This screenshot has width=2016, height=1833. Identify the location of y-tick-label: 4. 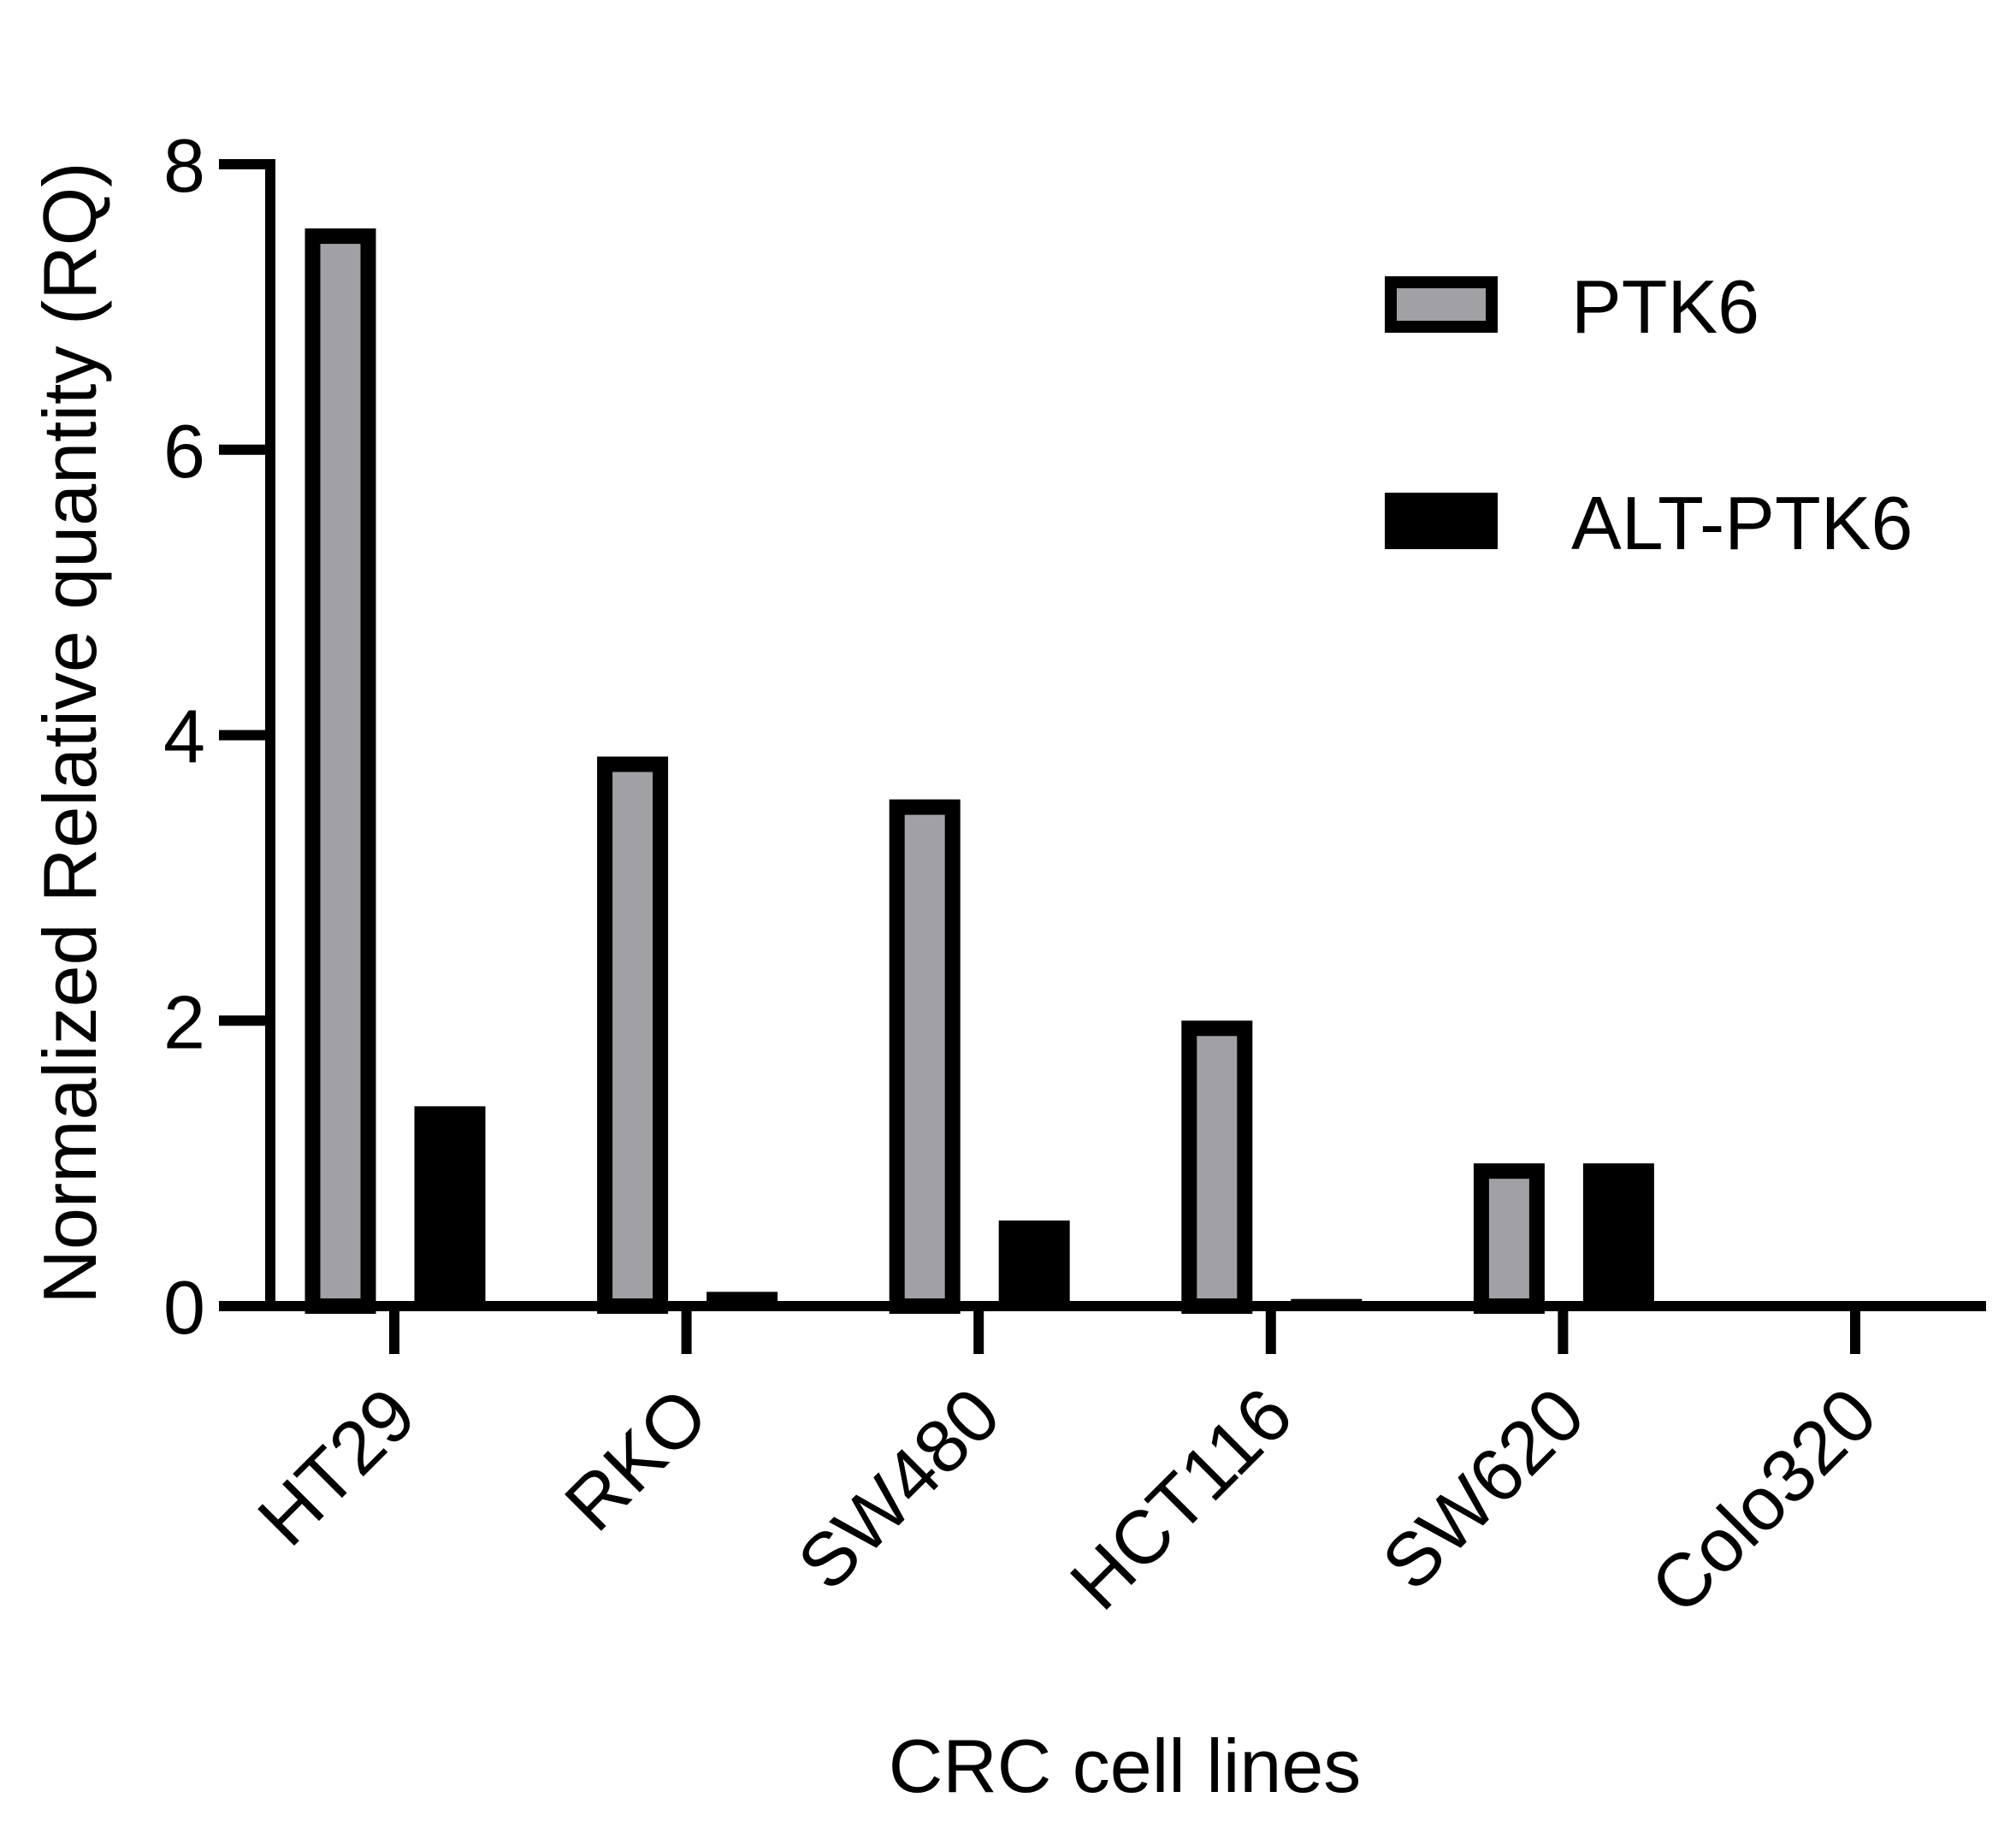
(184, 737).